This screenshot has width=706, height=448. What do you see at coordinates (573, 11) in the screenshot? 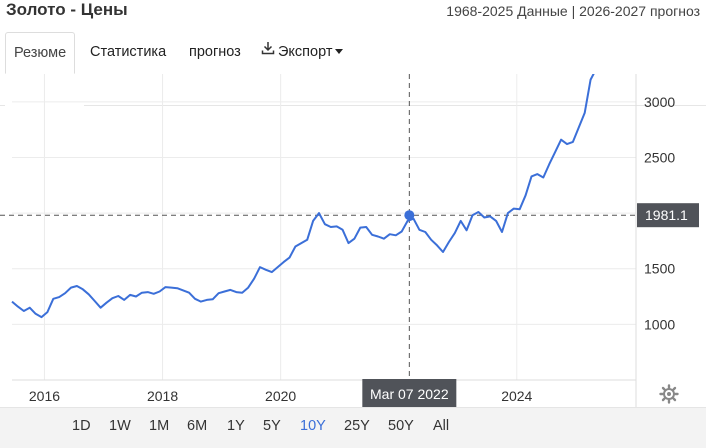
I see `page-subtitle: 1968-2025 Данные | 2026-2027 прогноз` at bounding box center [573, 11].